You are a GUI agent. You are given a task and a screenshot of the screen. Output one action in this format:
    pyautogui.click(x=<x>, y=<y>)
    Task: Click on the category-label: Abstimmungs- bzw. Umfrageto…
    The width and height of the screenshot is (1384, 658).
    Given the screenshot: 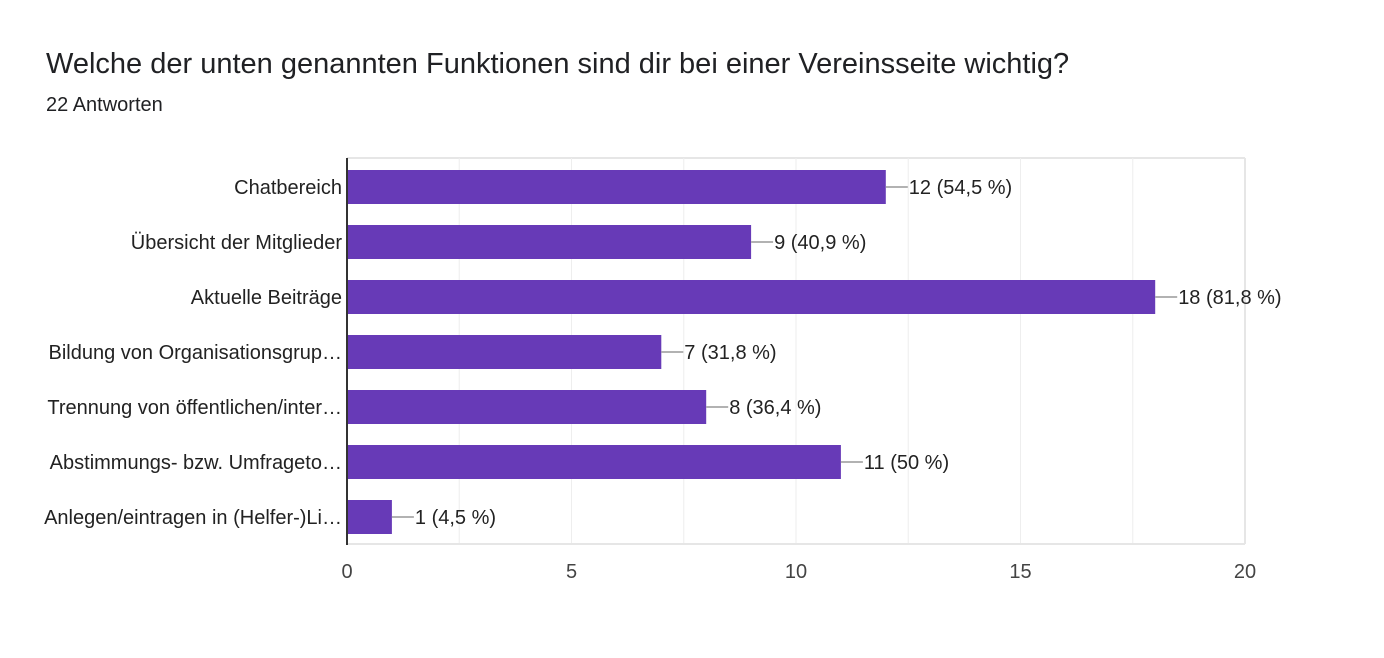 What is the action you would take?
    pyautogui.click(x=196, y=463)
    